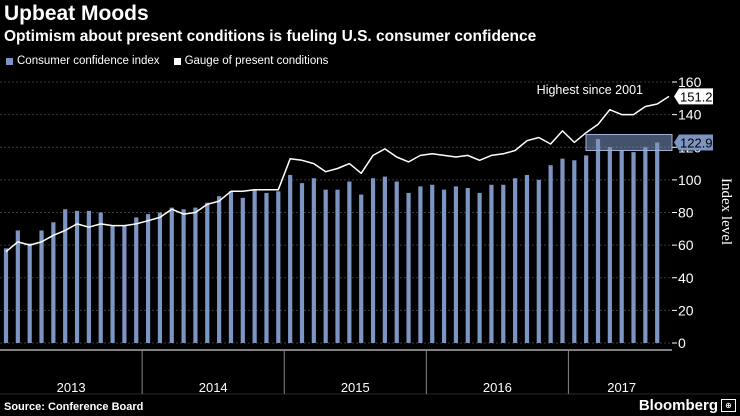  What do you see at coordinates (682, 343) in the screenshot?
I see `y-tick-label: 0` at bounding box center [682, 343].